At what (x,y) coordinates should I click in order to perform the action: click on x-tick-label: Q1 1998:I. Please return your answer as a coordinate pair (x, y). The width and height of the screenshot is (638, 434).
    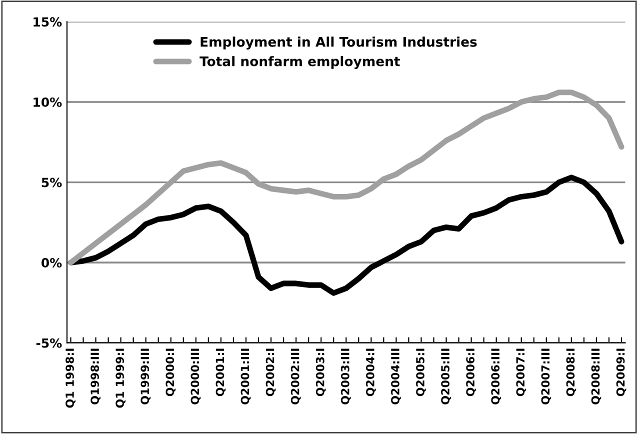
    Looking at the image, I should click on (71, 378).